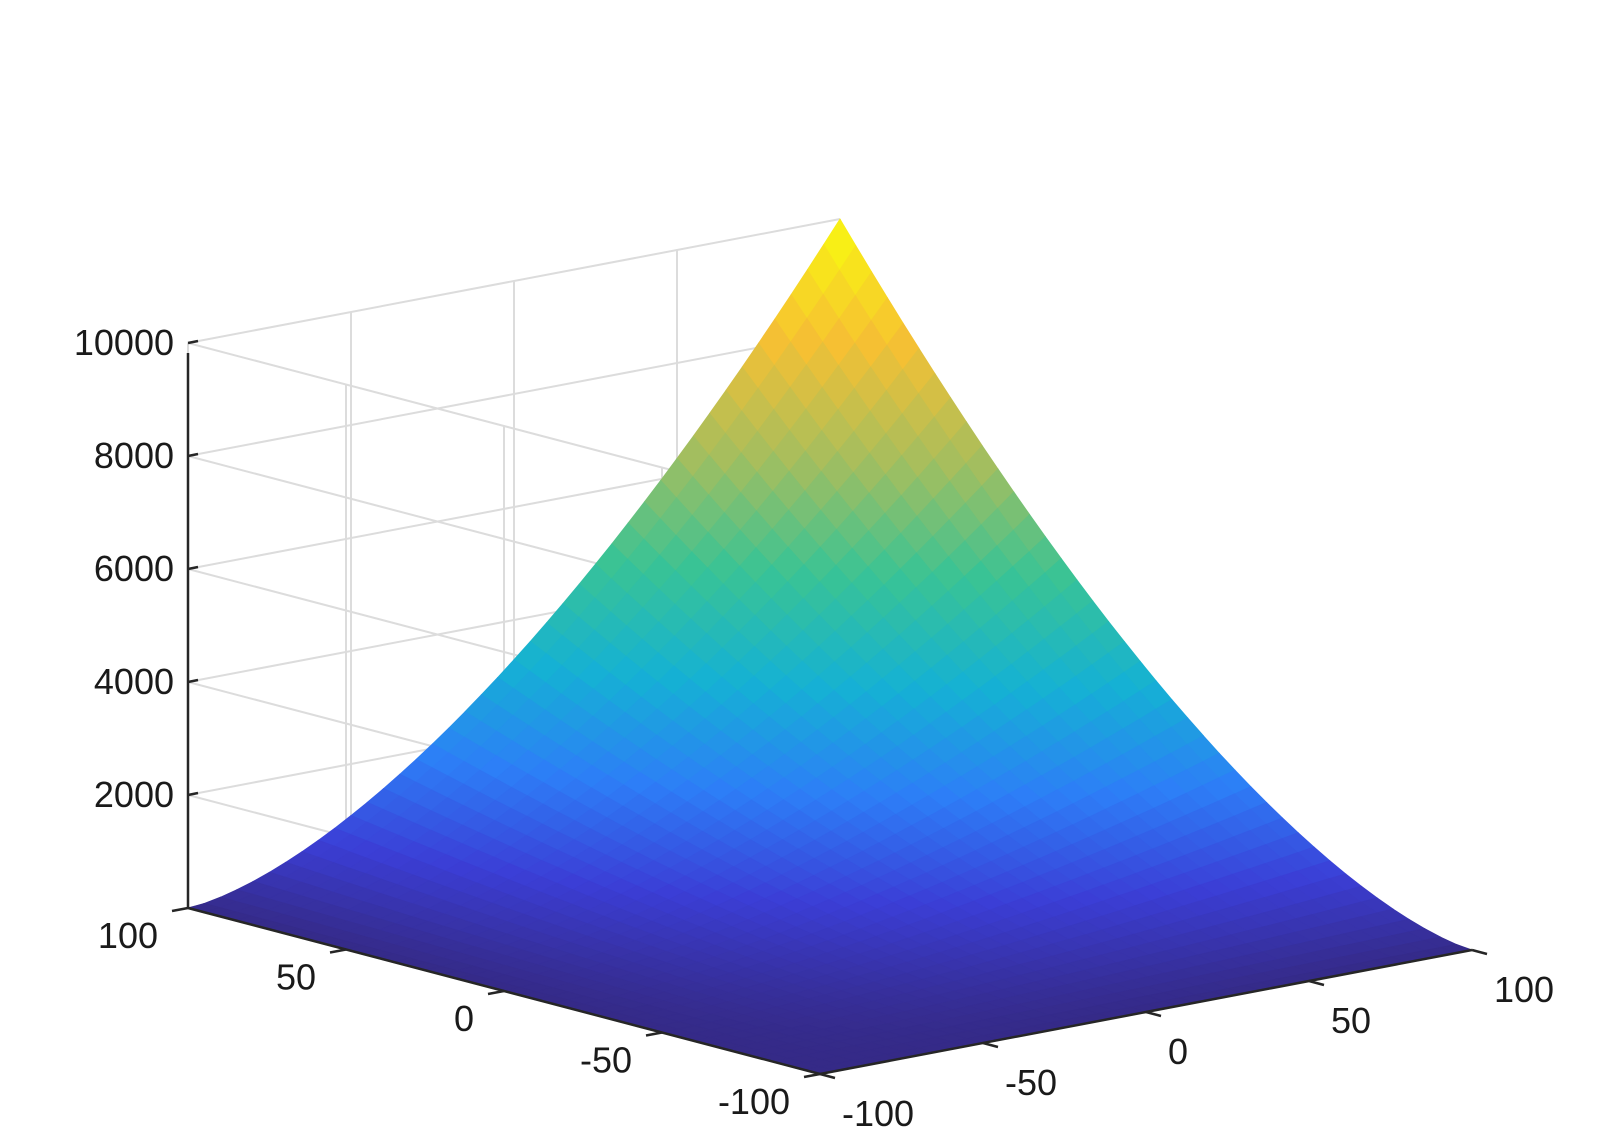 This screenshot has height=1141, width=1619. What do you see at coordinates (134, 794) in the screenshot?
I see `z-tick-label: 2000` at bounding box center [134, 794].